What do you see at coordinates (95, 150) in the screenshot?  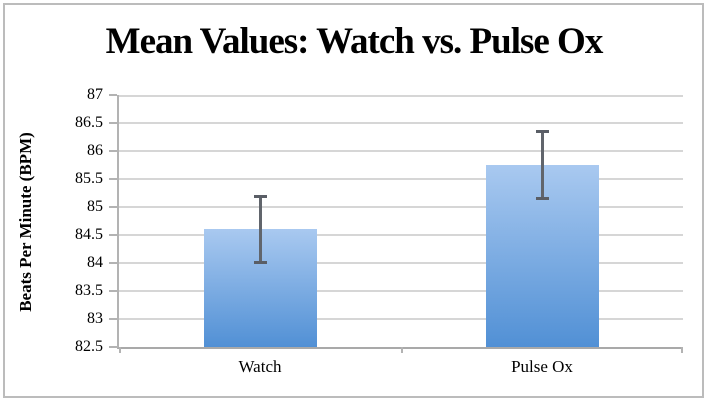 I see `y-tick-label: 86` at bounding box center [95, 150].